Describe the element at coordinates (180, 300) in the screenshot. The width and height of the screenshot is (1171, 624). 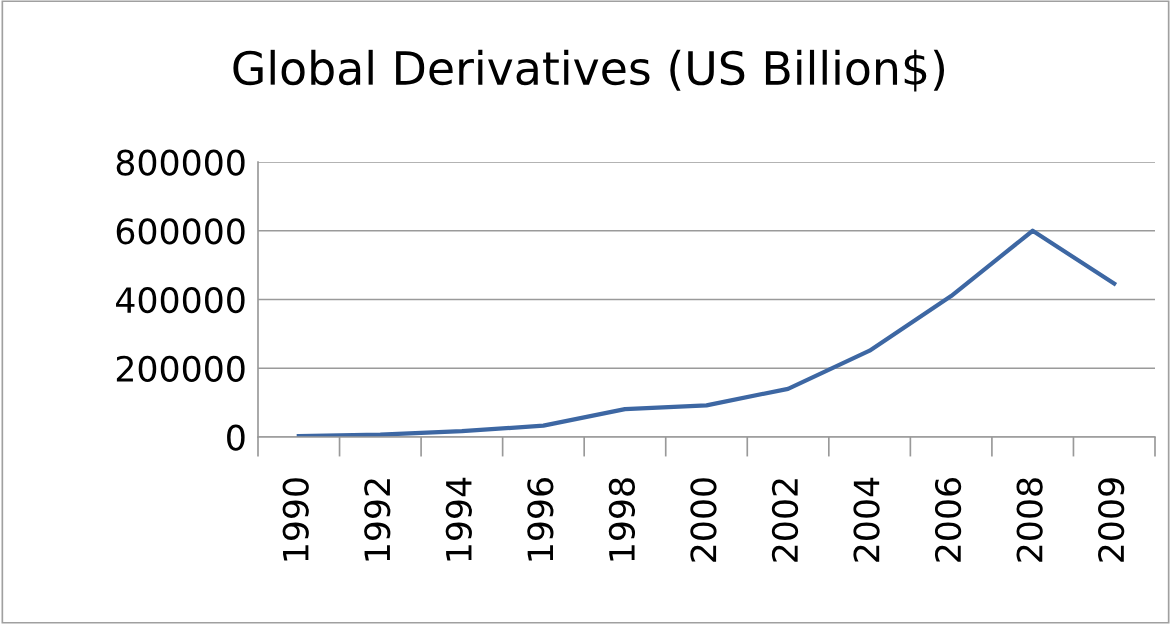
I see `y-tick-label: 400000` at that location.